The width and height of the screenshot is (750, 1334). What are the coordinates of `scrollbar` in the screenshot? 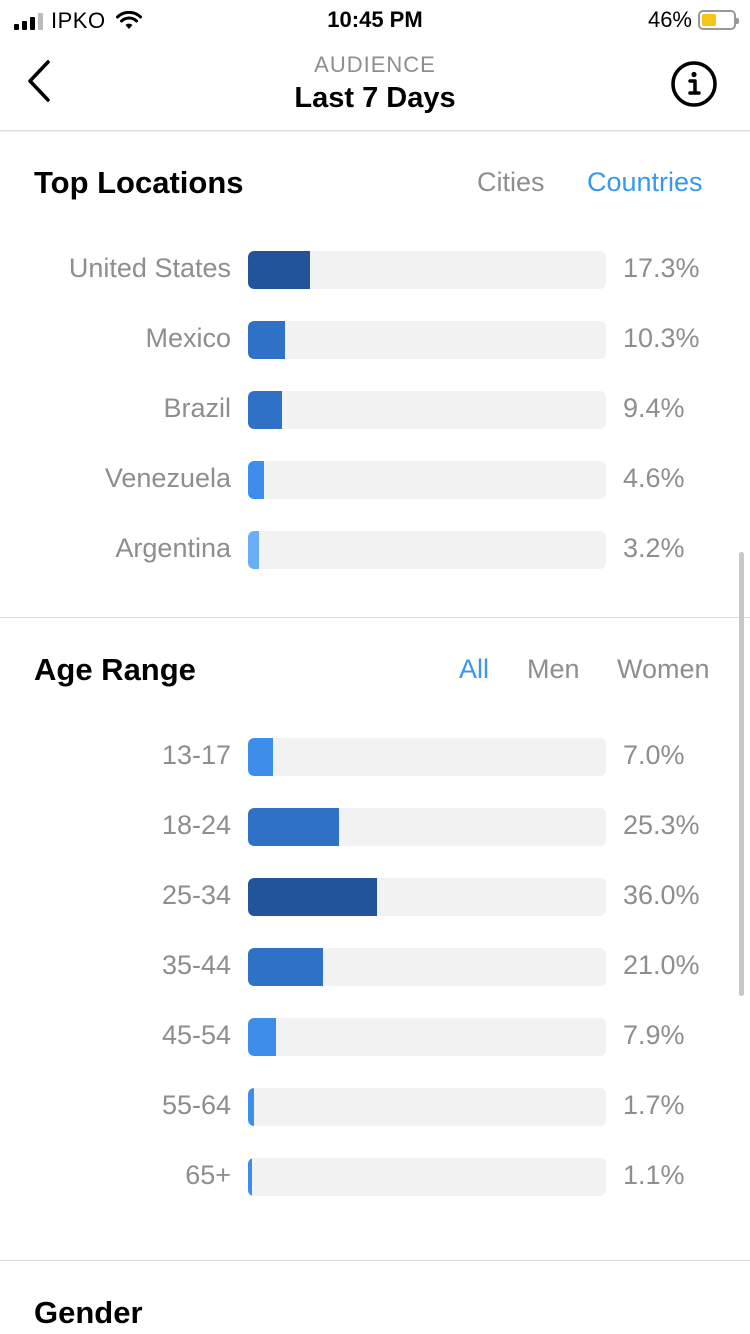 It's located at (741, 774).